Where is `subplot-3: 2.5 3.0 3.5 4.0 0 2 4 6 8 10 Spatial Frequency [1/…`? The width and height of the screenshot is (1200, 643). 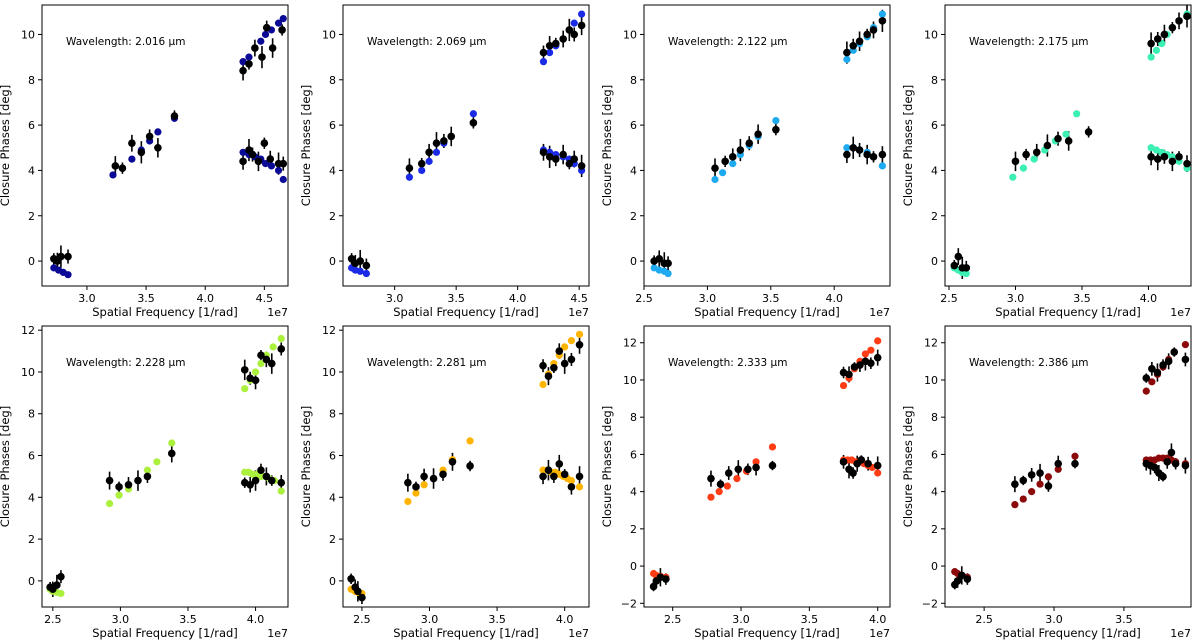 subplot-3: 2.5 3.0 3.5 4.0 0 2 4 6 8 10 Spatial Frequency [1/… is located at coordinates (745, 161).